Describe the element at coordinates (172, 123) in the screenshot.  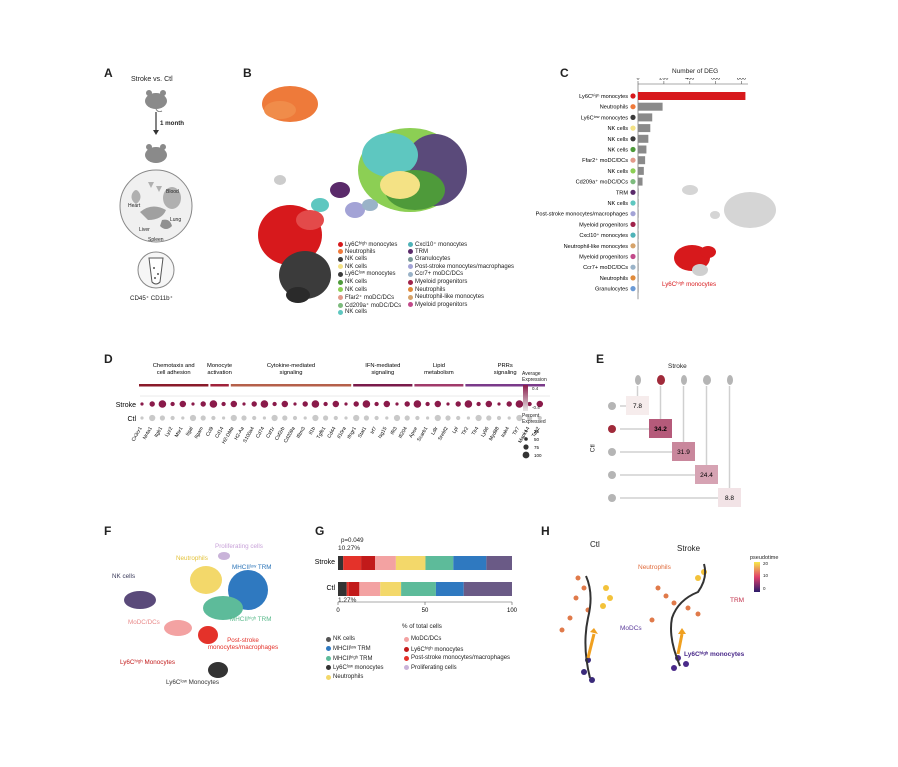
I see `duration-label: 1 month` at that location.